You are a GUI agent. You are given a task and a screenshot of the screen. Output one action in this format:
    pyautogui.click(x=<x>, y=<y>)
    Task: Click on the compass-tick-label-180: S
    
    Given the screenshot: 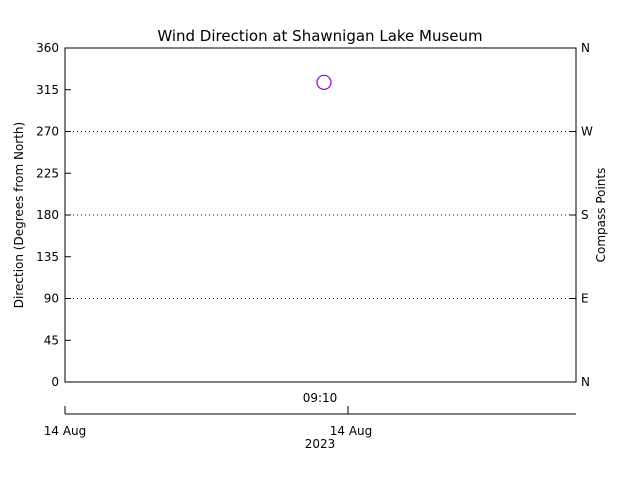 What is the action you would take?
    pyautogui.click(x=585, y=215)
    